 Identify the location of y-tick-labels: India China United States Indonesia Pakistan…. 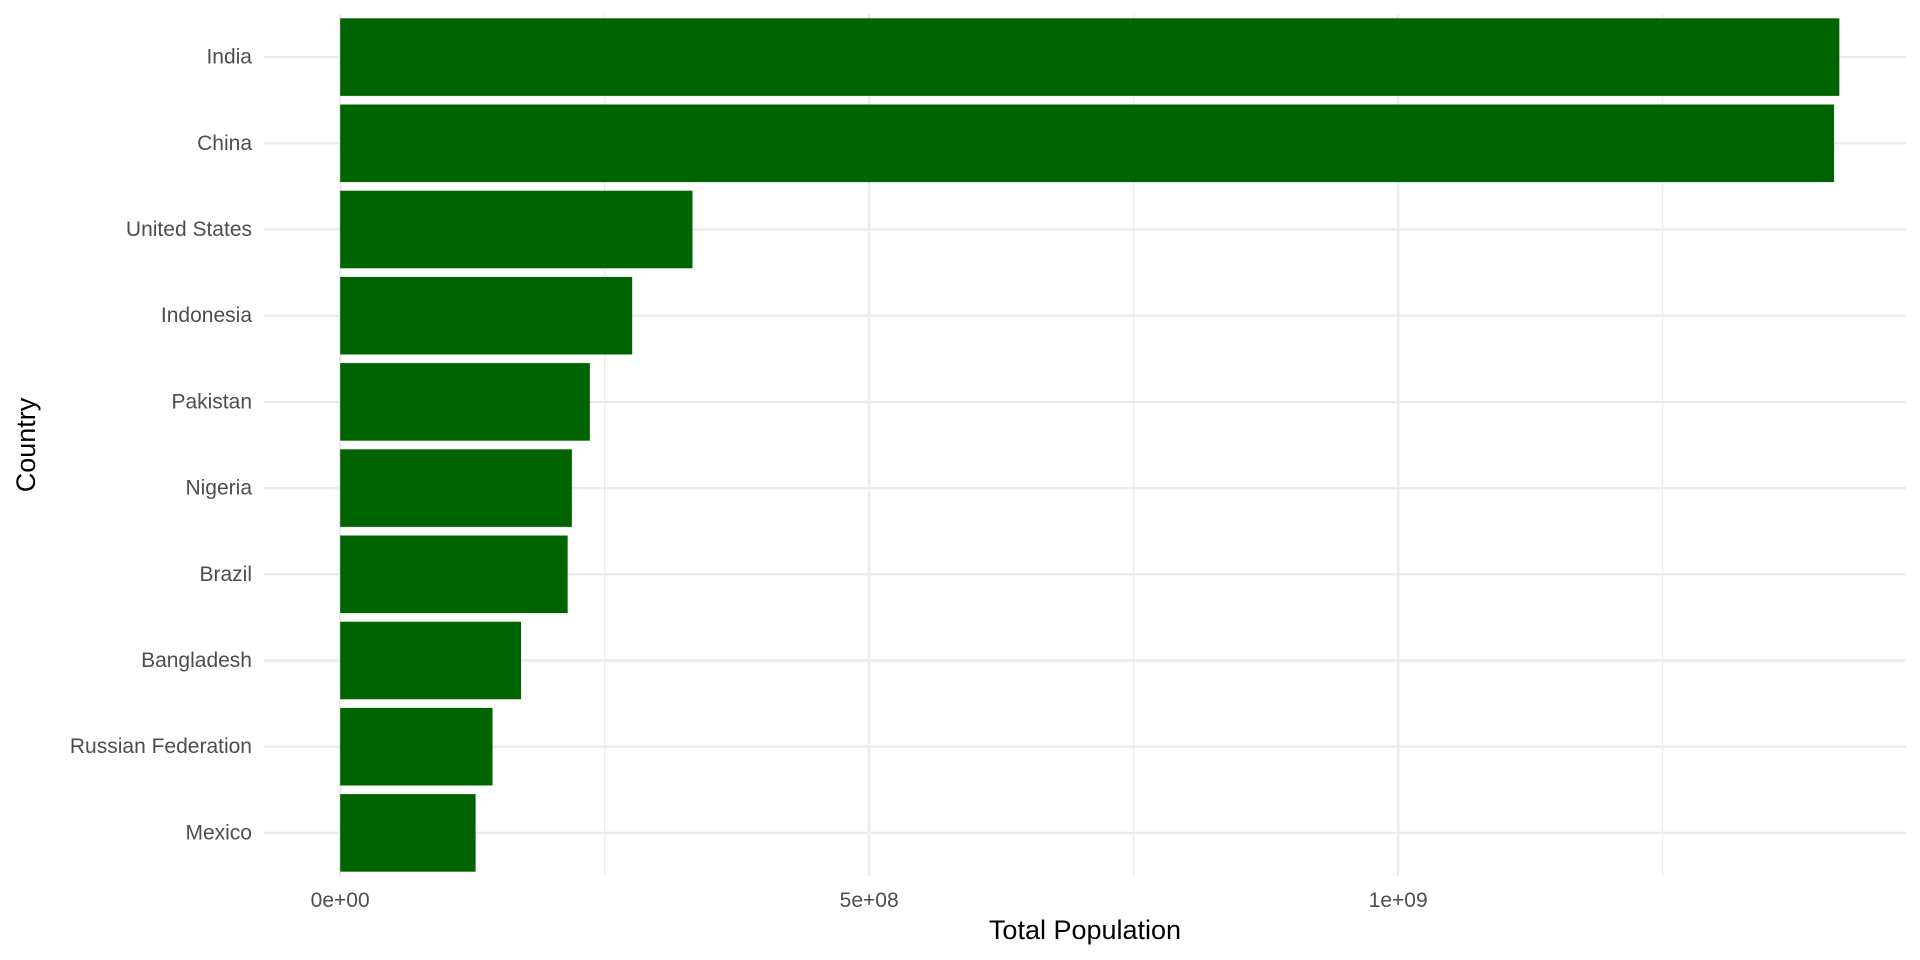
(161, 445).